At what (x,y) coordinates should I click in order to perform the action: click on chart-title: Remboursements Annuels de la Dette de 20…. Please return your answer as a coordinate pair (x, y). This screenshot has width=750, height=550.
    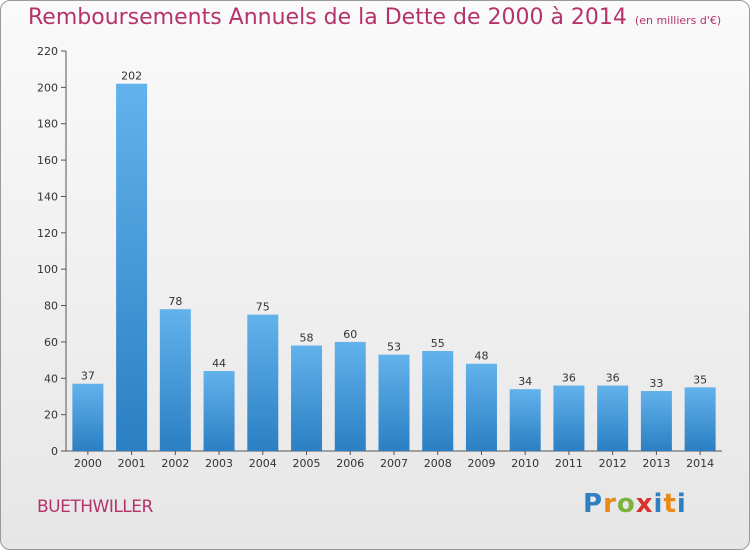
    Looking at the image, I should click on (374, 17).